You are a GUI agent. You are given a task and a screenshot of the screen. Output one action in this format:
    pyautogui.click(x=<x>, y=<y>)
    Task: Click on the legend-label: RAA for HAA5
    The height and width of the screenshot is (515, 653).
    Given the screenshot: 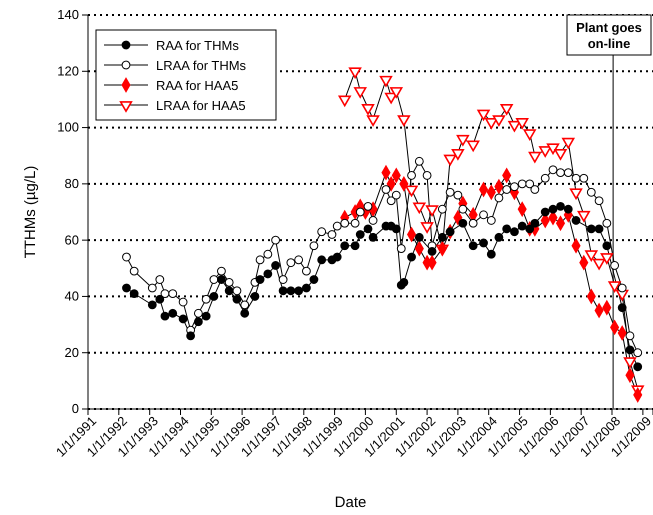 What is the action you would take?
    pyautogui.click(x=197, y=85)
    